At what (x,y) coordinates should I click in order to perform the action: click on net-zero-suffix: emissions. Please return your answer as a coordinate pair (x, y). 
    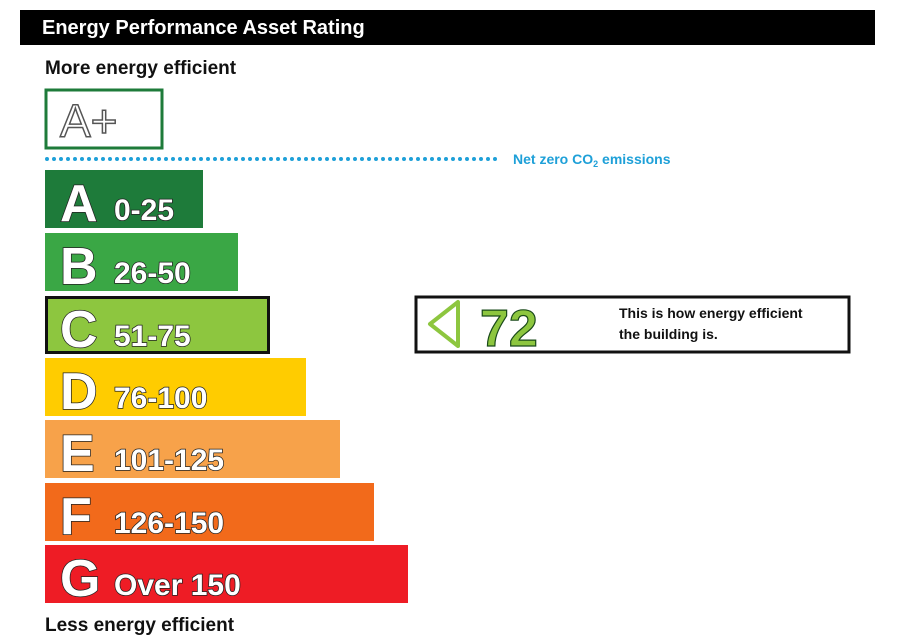
    Looking at the image, I should click on (634, 159).